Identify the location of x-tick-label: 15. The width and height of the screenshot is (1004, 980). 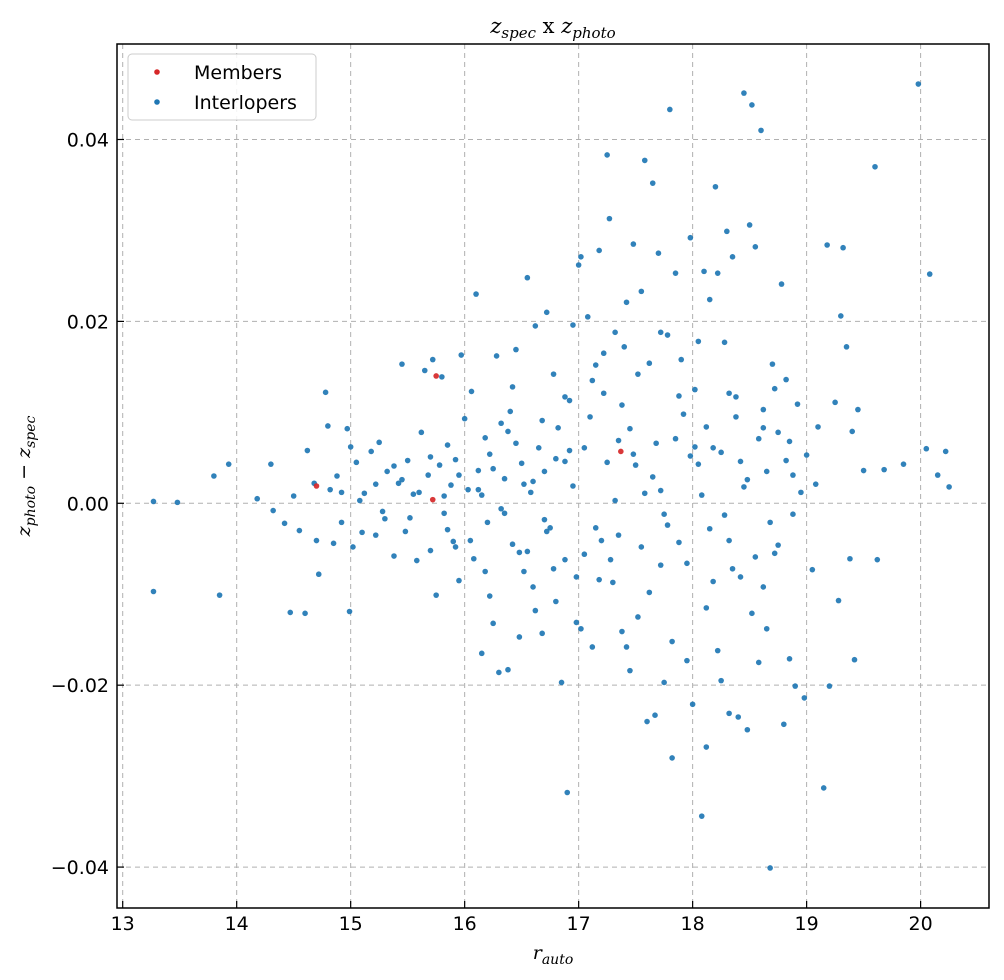
(351, 924).